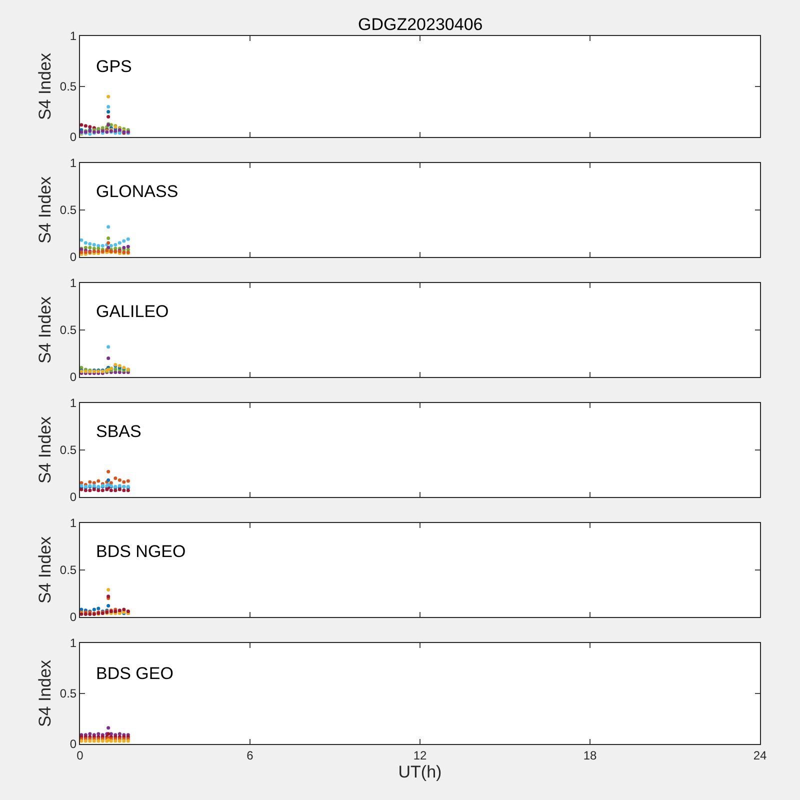 The height and width of the screenshot is (800, 800). What do you see at coordinates (135, 673) in the screenshot?
I see `annotation: BDS GEO` at bounding box center [135, 673].